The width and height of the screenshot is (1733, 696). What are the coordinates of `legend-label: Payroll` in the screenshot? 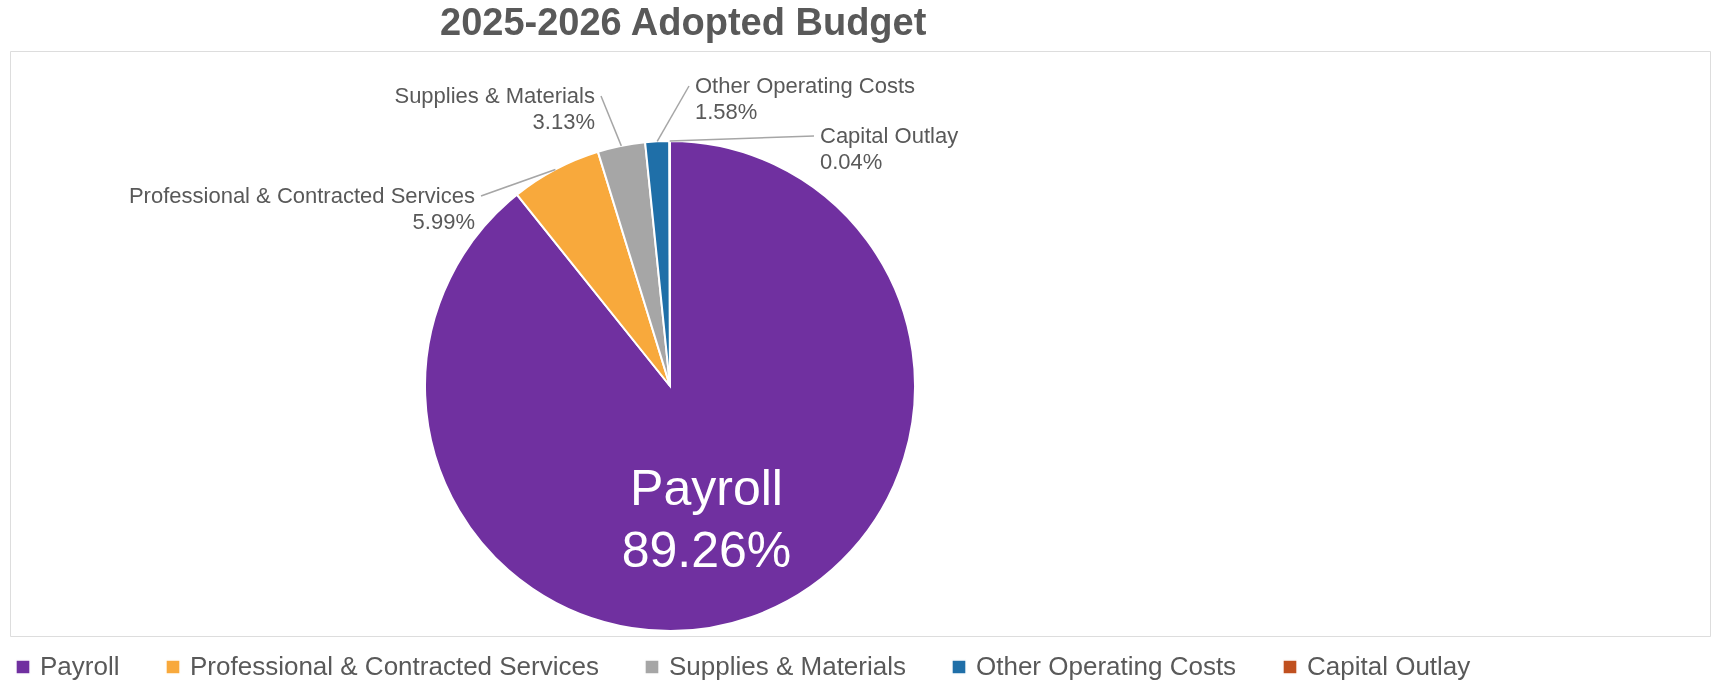 It's located at (80, 666).